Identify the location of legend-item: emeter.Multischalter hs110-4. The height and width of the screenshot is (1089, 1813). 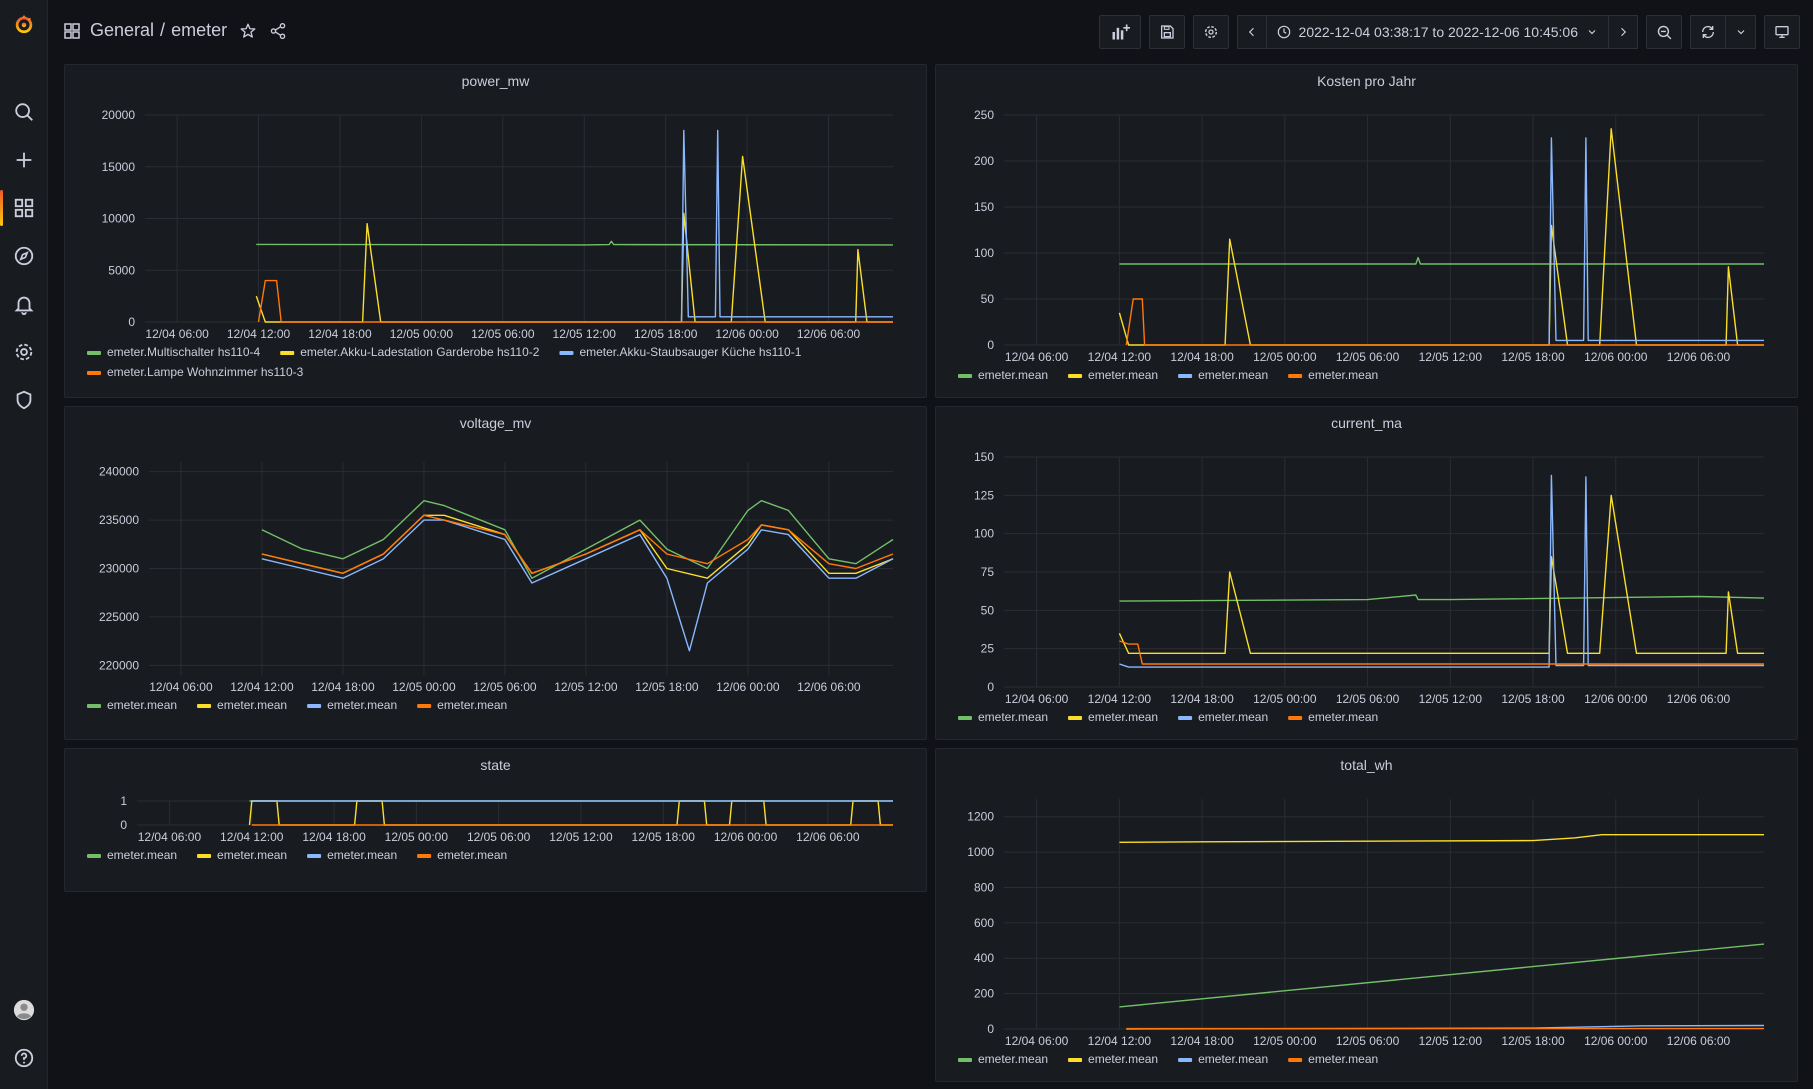
(184, 352).